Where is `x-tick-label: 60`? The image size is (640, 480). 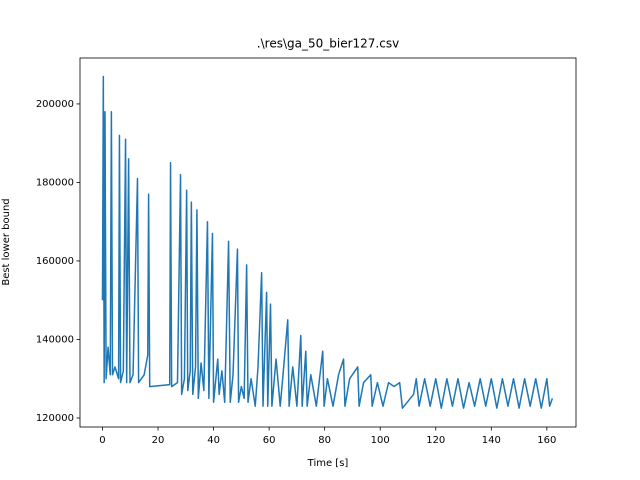
x-tick-label: 60 is located at coordinates (269, 440).